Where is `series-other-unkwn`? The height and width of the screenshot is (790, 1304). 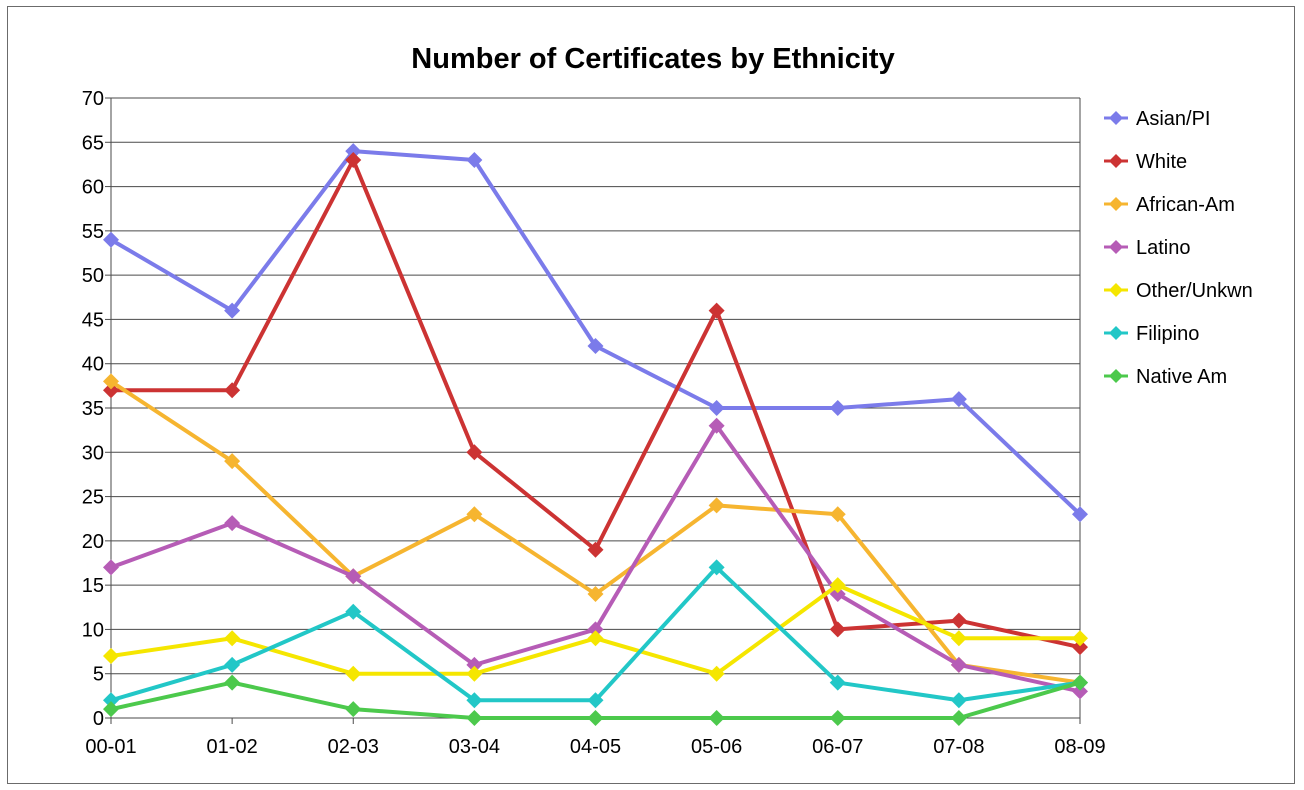
series-other-unkwn is located at coordinates (595, 629).